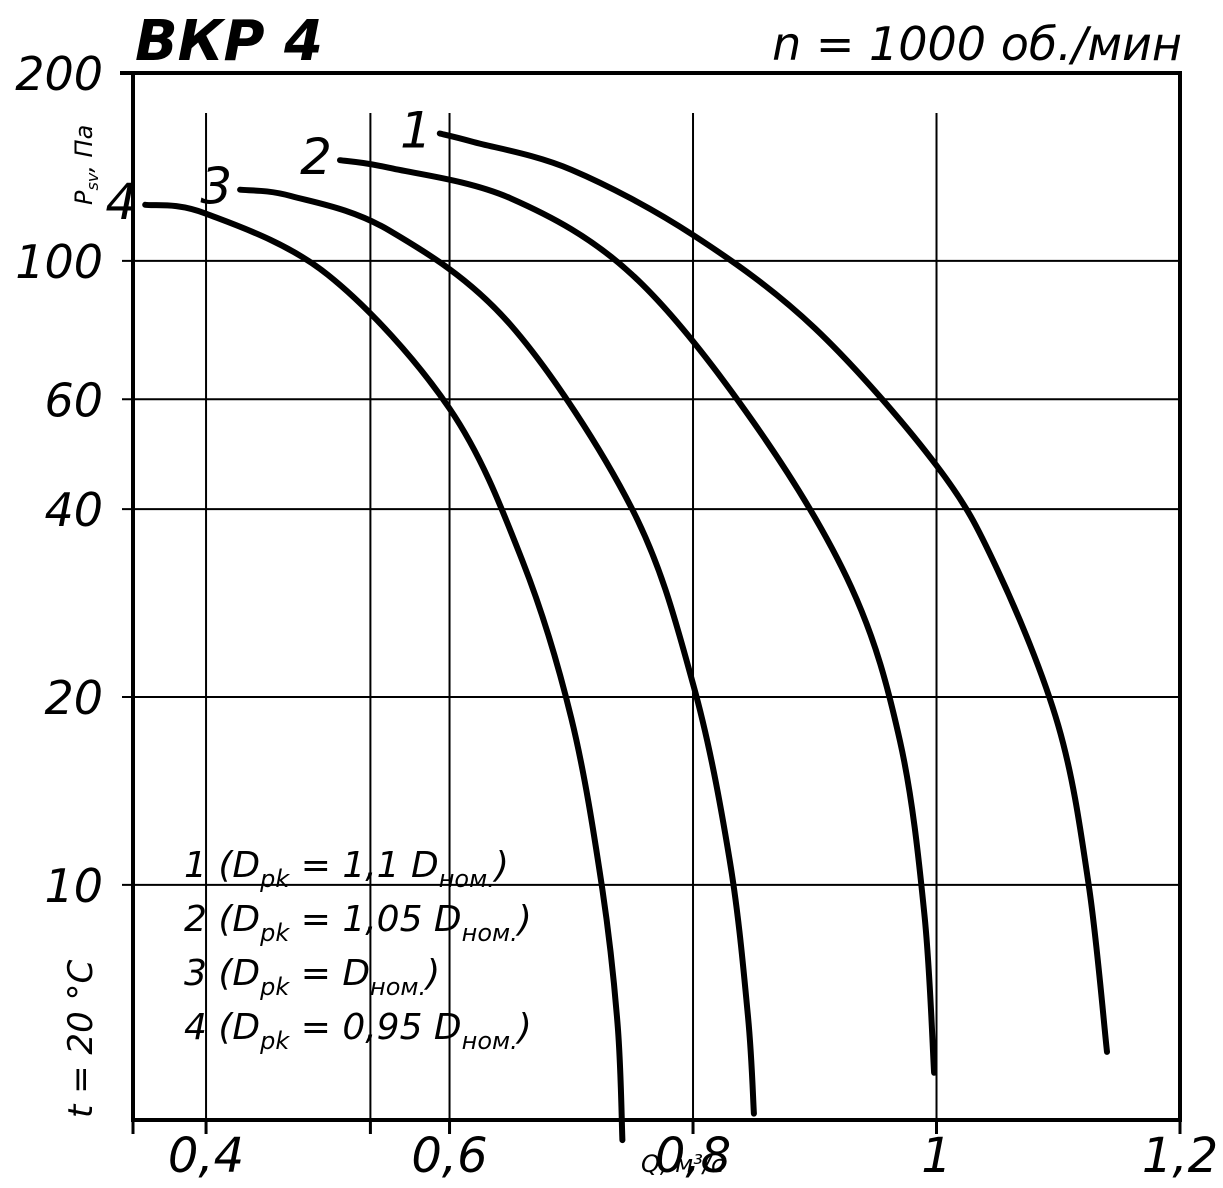 The height and width of the screenshot is (1188, 1223). I want to click on legend-entry: 1 (Dpk = 1,1 Dном.), so click(346, 869).